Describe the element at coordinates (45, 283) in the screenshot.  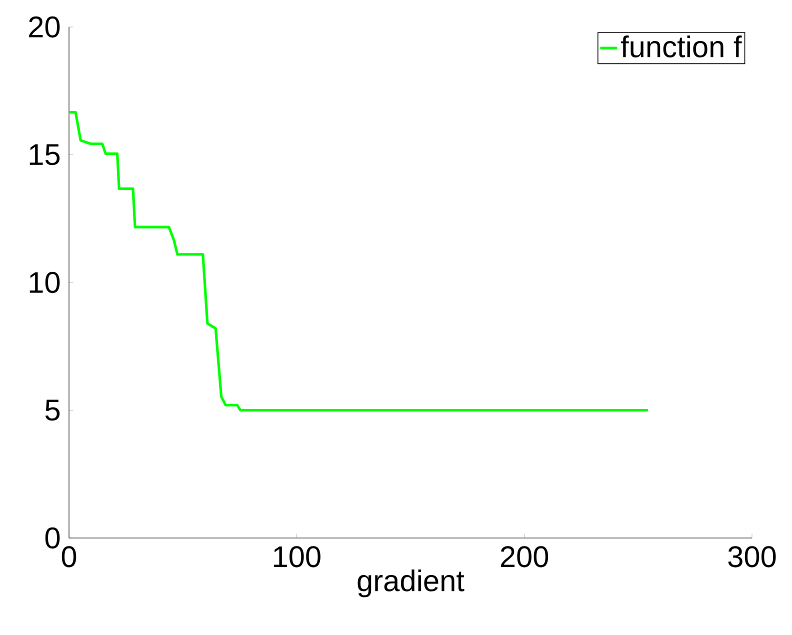
I see `y-tick-label: 10` at that location.